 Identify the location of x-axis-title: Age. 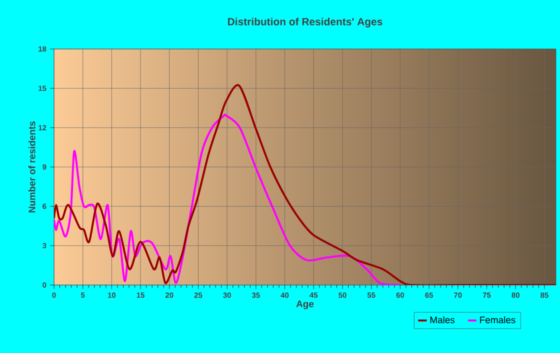
(305, 305).